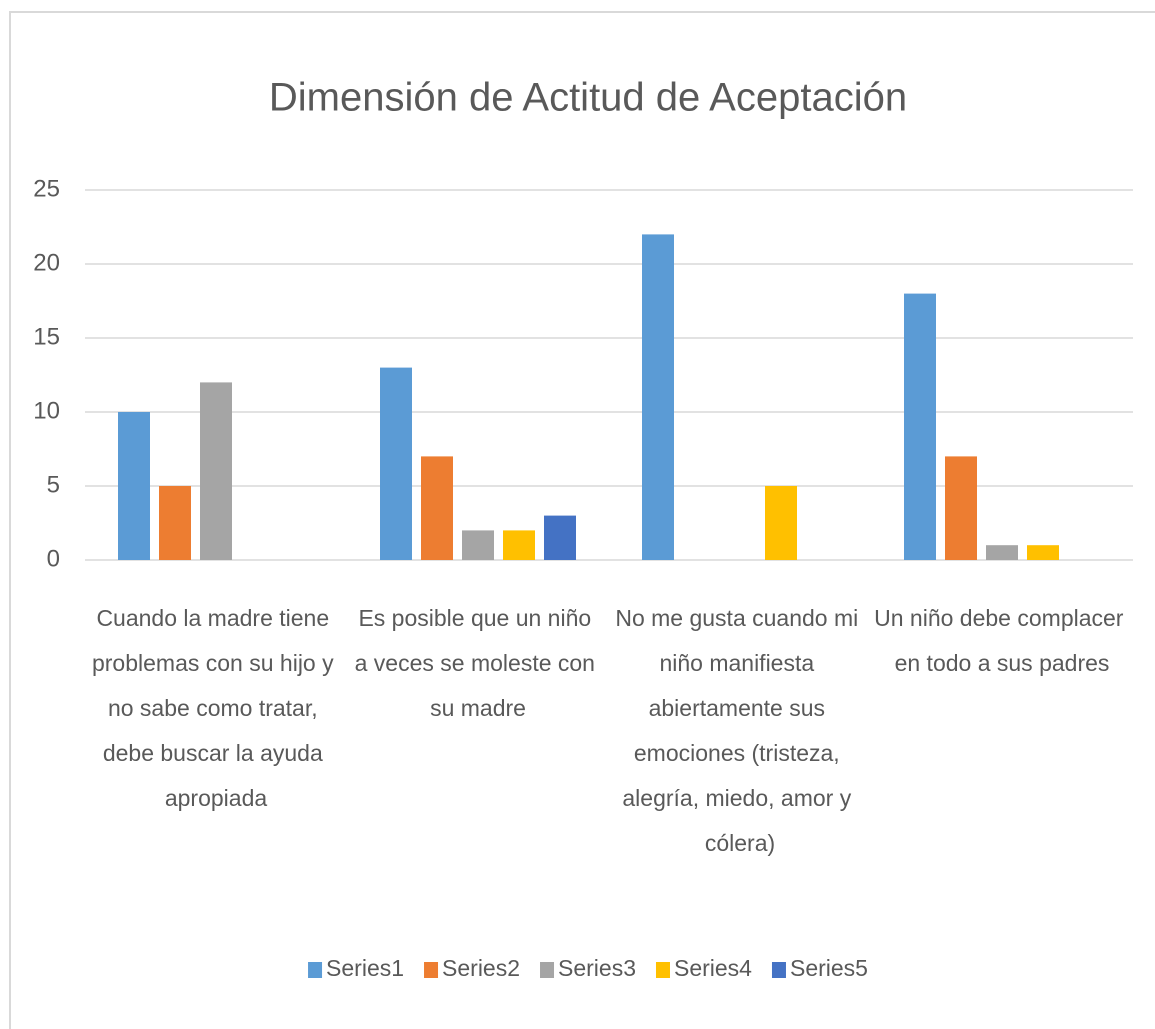 The image size is (1155, 1029). Describe the element at coordinates (829, 968) in the screenshot. I see `legend-label: Series5` at that location.